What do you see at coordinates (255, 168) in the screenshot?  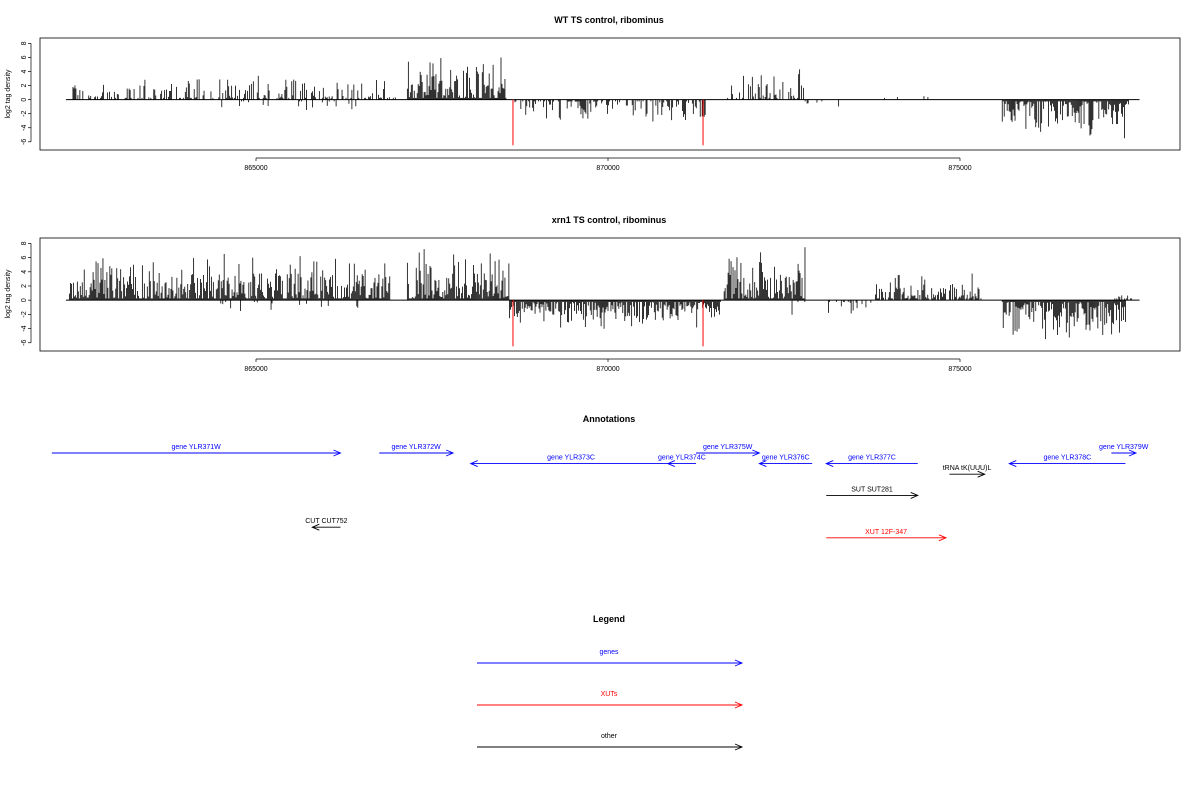 I see `wt-x-tick-label: 865000` at bounding box center [255, 168].